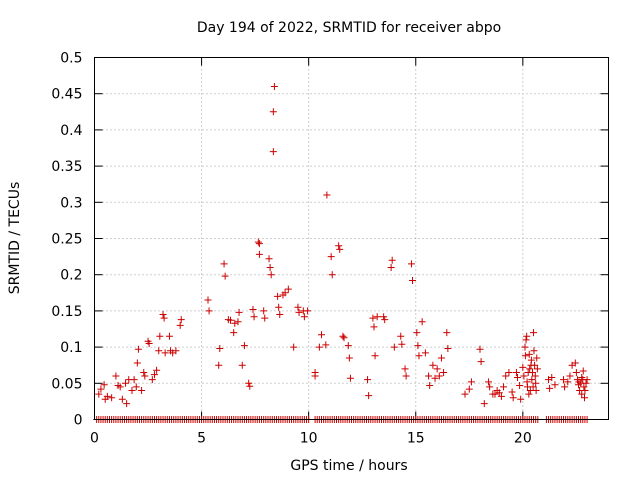 The image size is (640, 480). Describe the element at coordinates (15, 238) in the screenshot. I see `y-axis-label: SRMTID / TECUs` at that location.